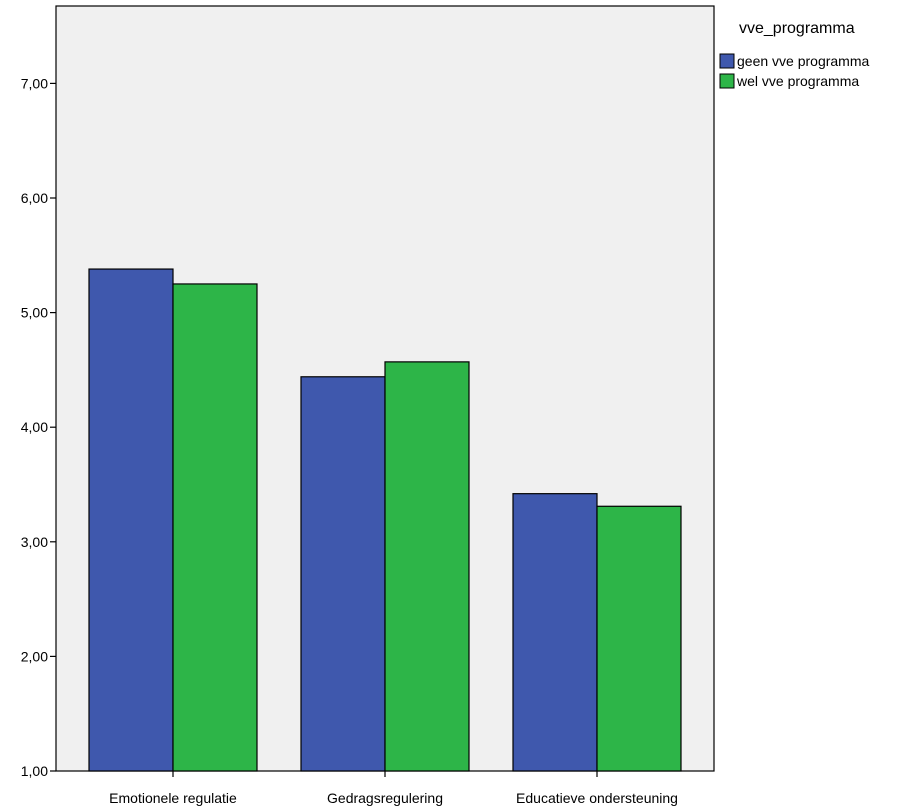  I want to click on y-axis: 1,00 2,00 3,00 4,00 5,00 6,00 7,00, so click(38, 427).